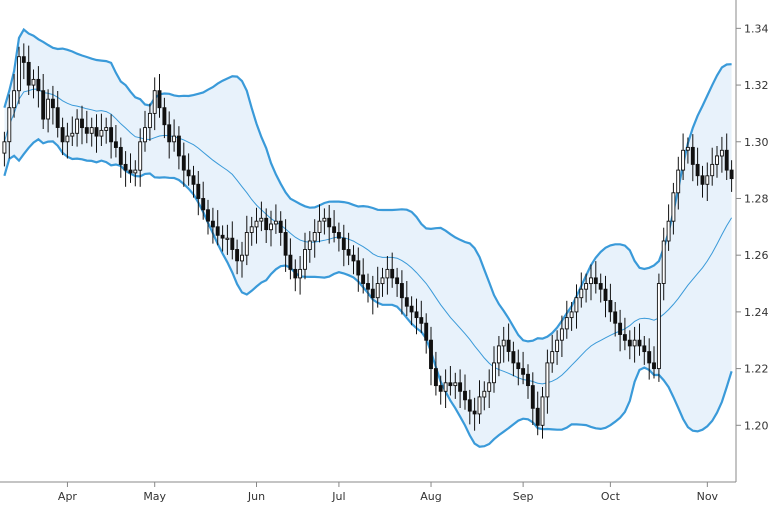 This screenshot has height=512, width=768. Describe the element at coordinates (708, 496) in the screenshot. I see `x-tick-label: Nov` at that location.